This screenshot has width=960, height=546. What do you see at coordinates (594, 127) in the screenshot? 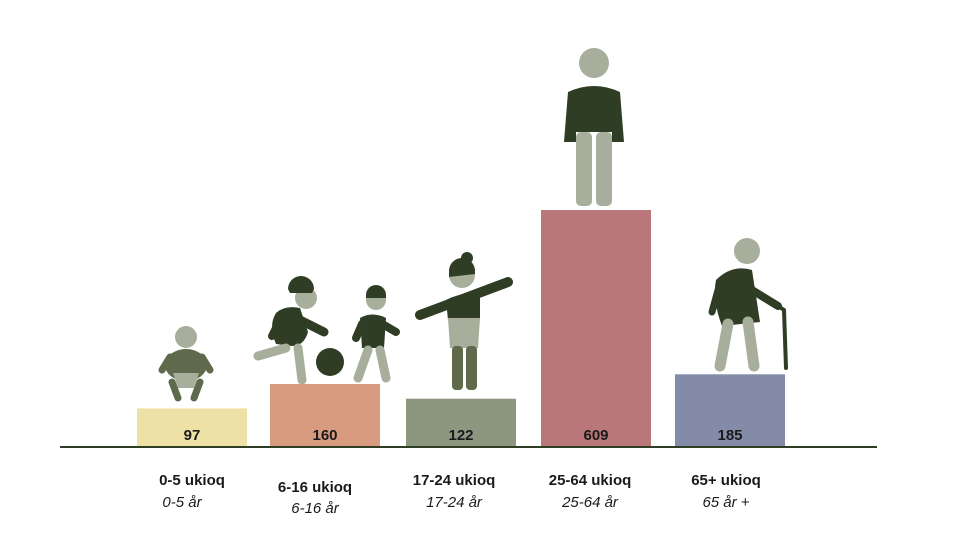
I see `adult-icon` at bounding box center [594, 127].